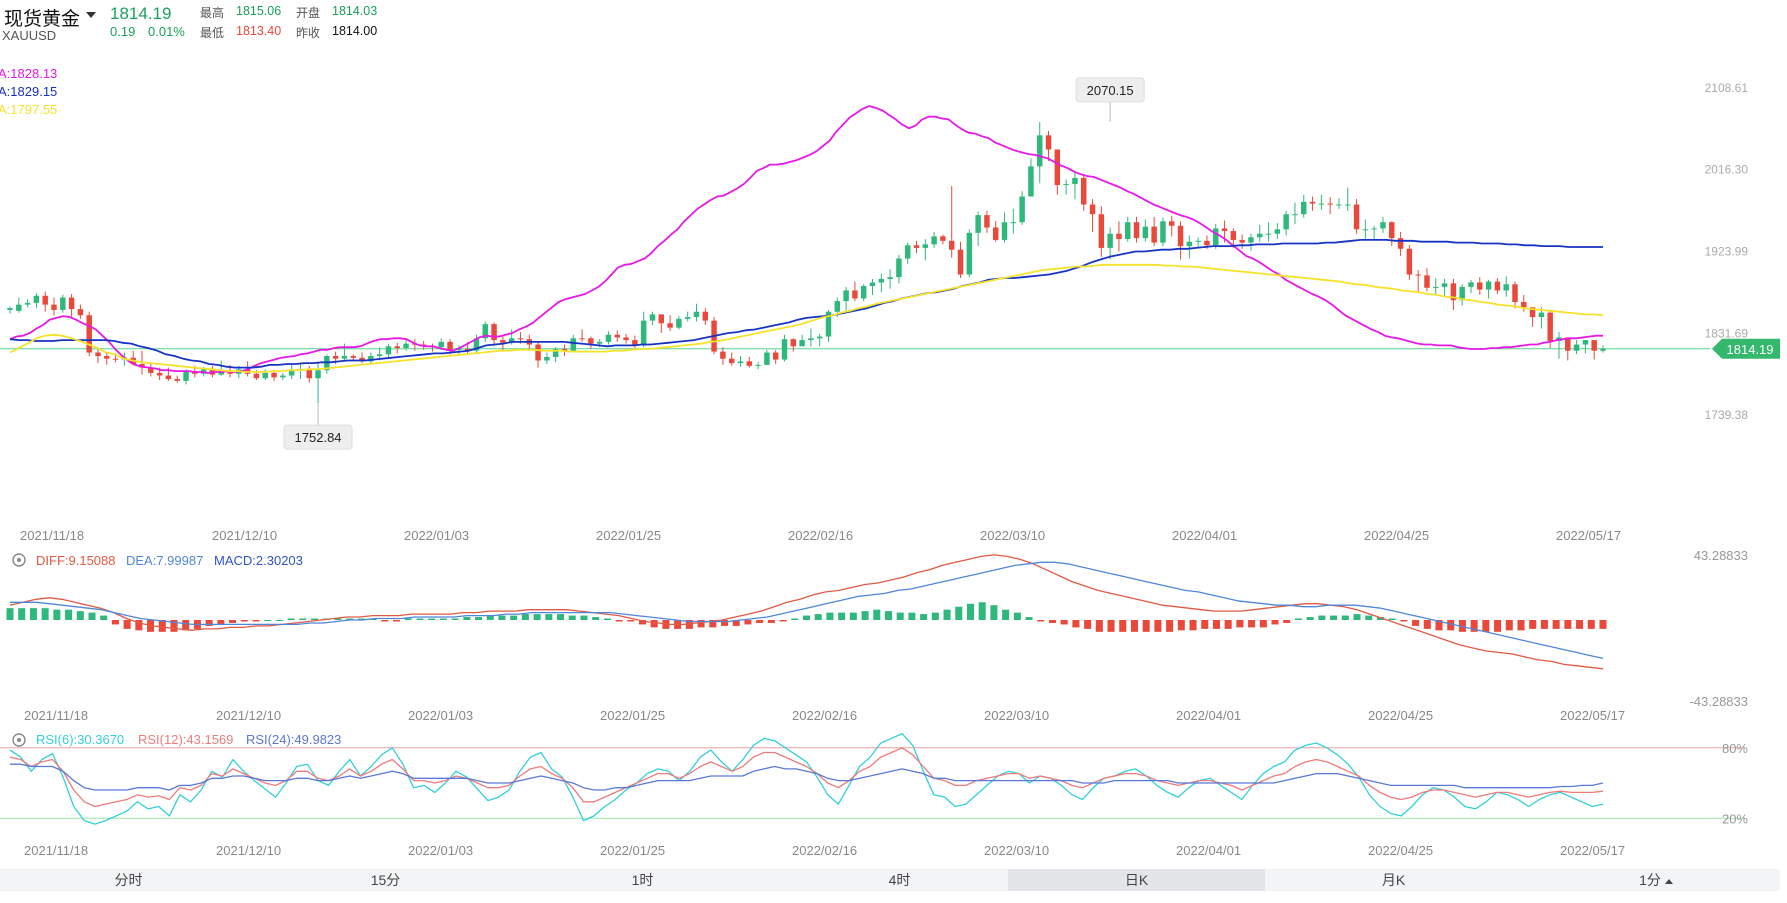 The height and width of the screenshot is (903, 1787). What do you see at coordinates (385, 880) in the screenshot?
I see `tab-15min: 15分` at bounding box center [385, 880].